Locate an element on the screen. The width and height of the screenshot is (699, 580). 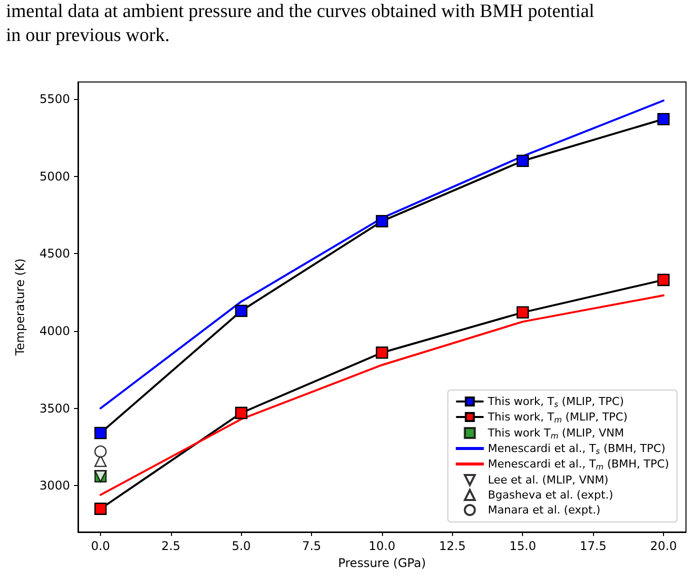
x-tick-label: 5.0 is located at coordinates (241, 546).